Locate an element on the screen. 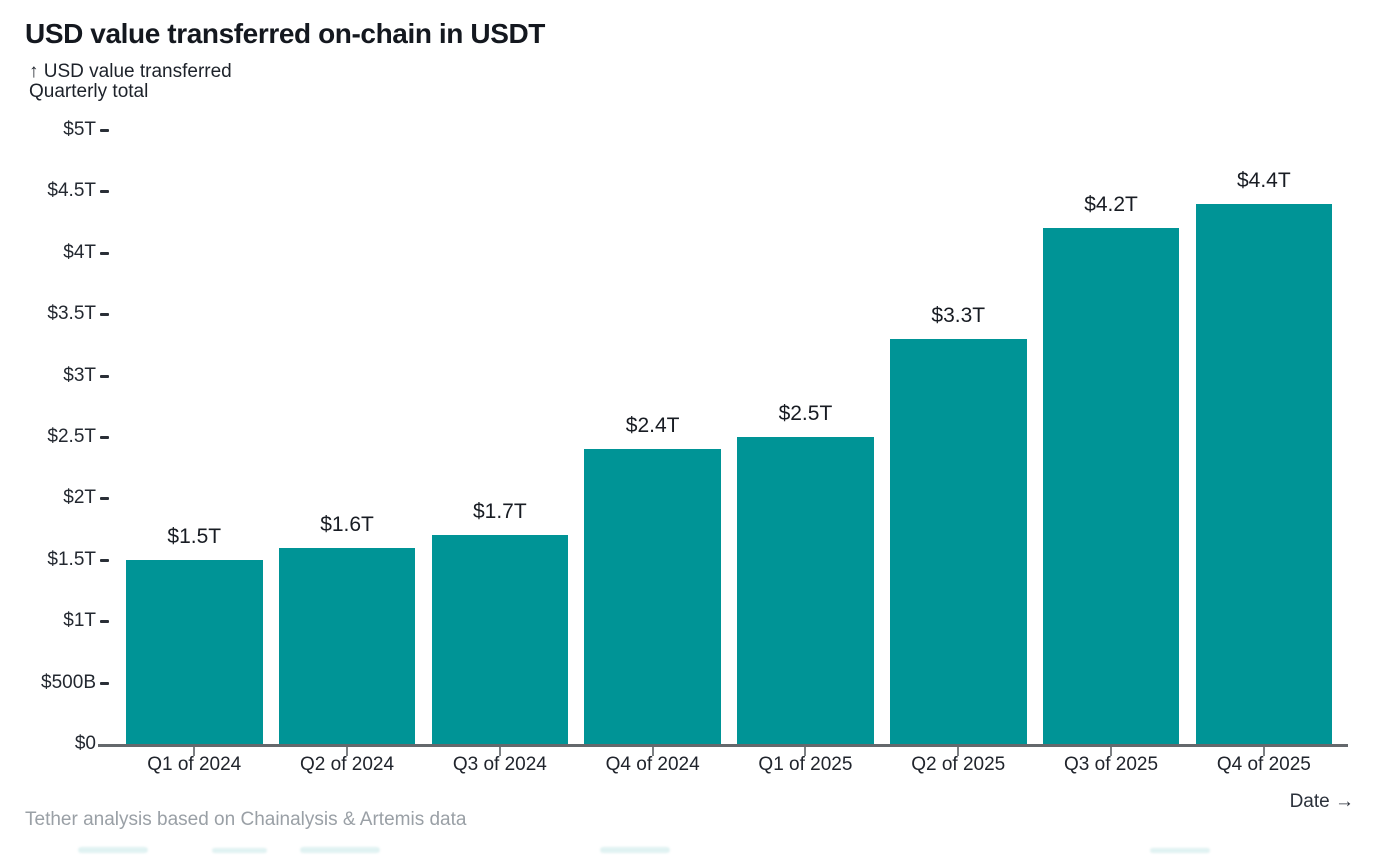  y-tick-label: $4.5T is located at coordinates (71, 191).